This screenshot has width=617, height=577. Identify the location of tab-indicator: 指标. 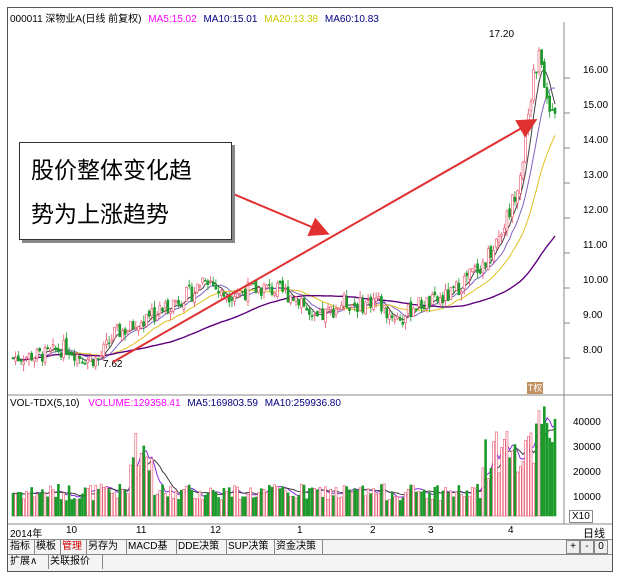
(21, 547).